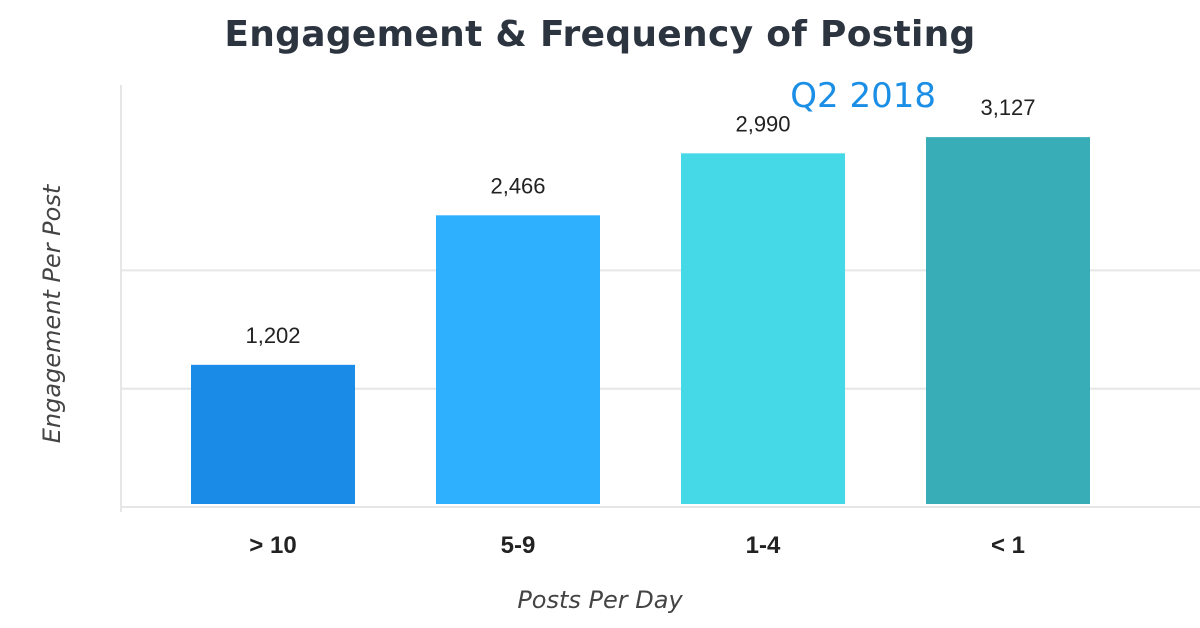  I want to click on x-tick-label: > 10, so click(272, 545).